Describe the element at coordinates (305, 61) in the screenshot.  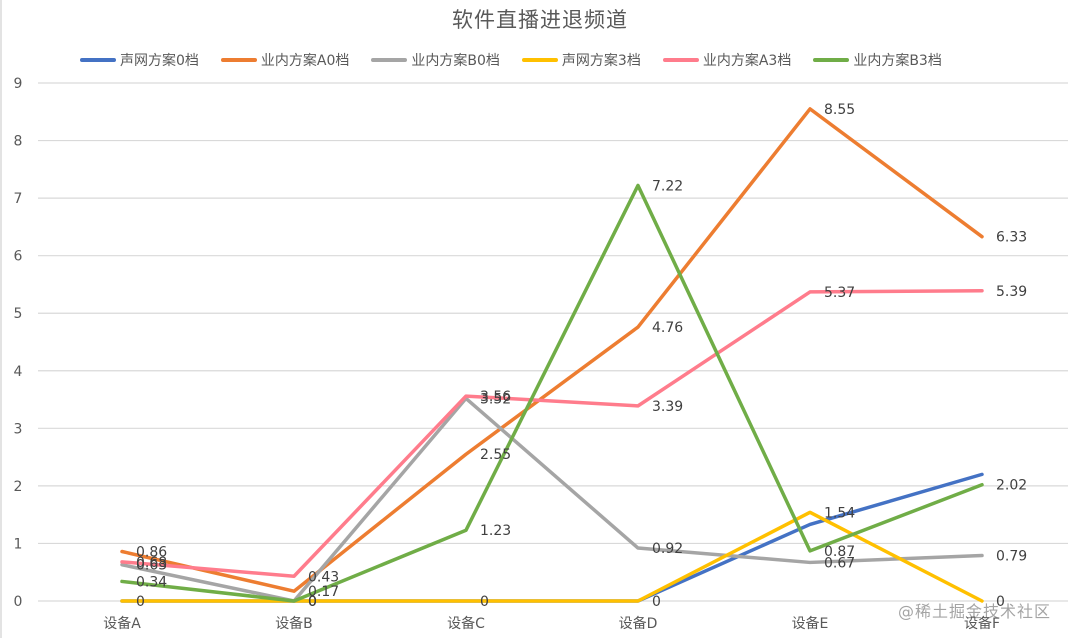
I see `legend-label: 业内方案A0档` at that location.